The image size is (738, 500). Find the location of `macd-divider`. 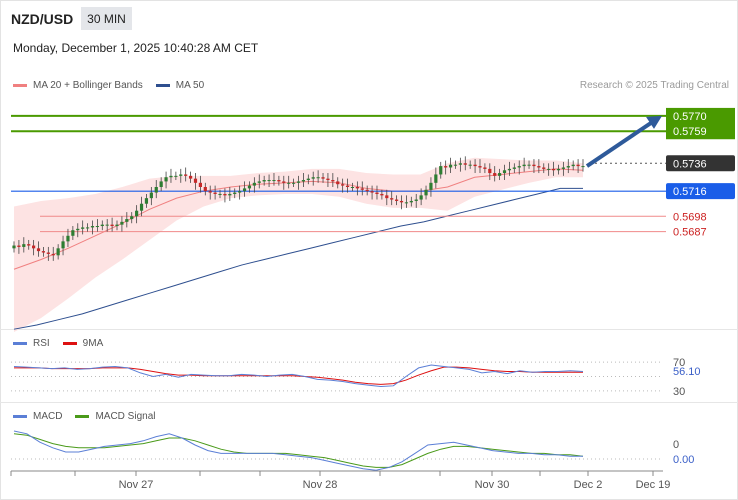

macd-divider is located at coordinates (369, 402).